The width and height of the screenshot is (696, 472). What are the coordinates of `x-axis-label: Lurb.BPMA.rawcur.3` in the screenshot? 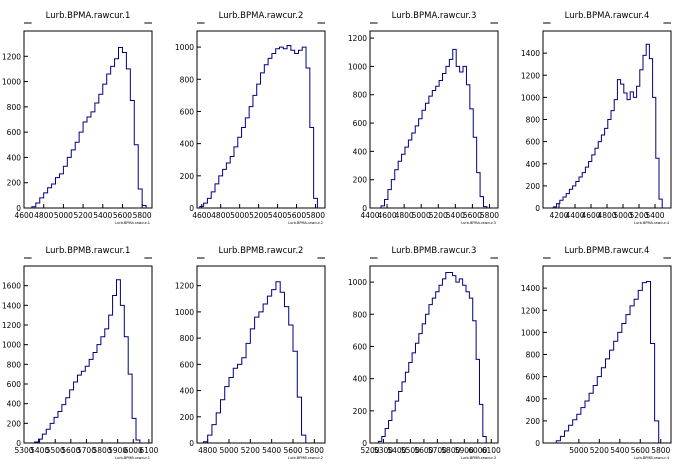 It's located at (478, 223).